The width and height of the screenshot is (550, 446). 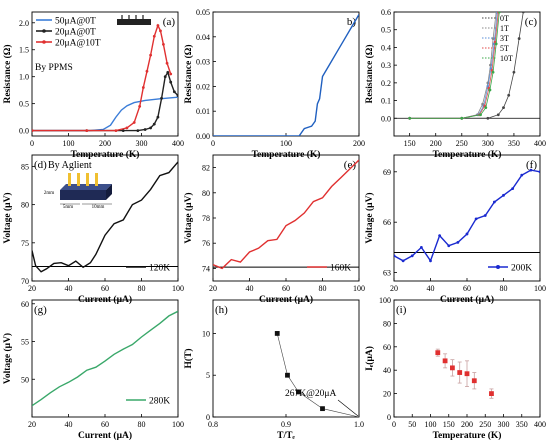 I want to click on device-pin, so click(x=136, y=17).